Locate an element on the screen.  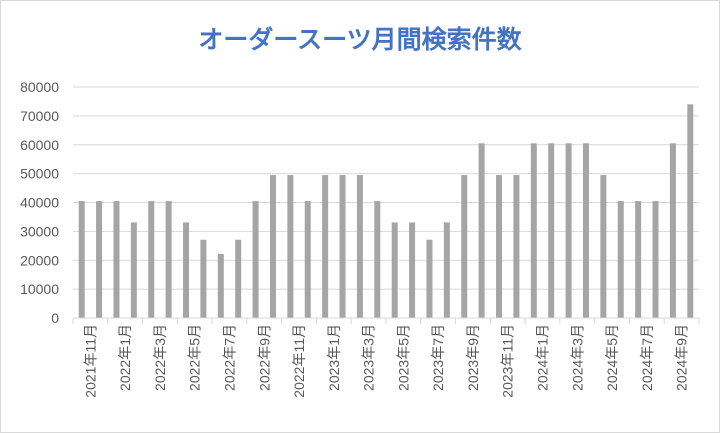
x-tick-label: 2022年11月 is located at coordinates (299, 361).